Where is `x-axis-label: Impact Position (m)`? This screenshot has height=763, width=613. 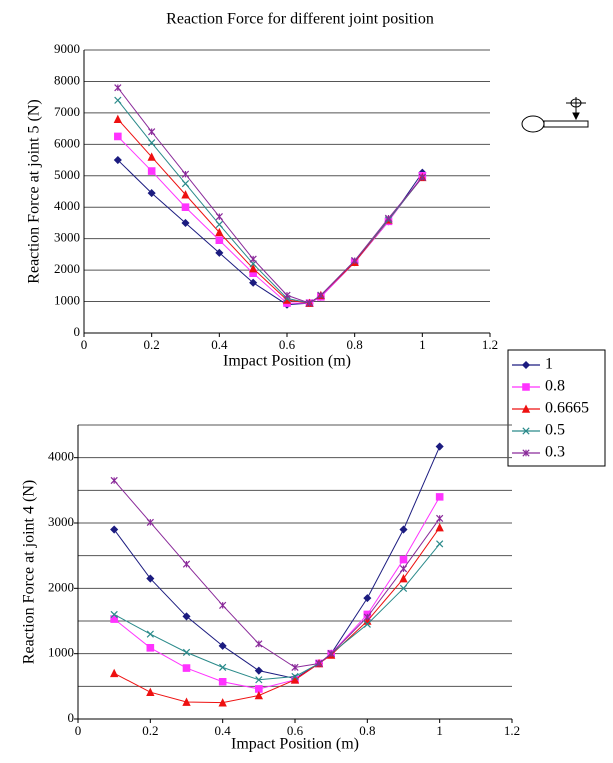 x-axis-label: Impact Position (m) is located at coordinates (287, 361).